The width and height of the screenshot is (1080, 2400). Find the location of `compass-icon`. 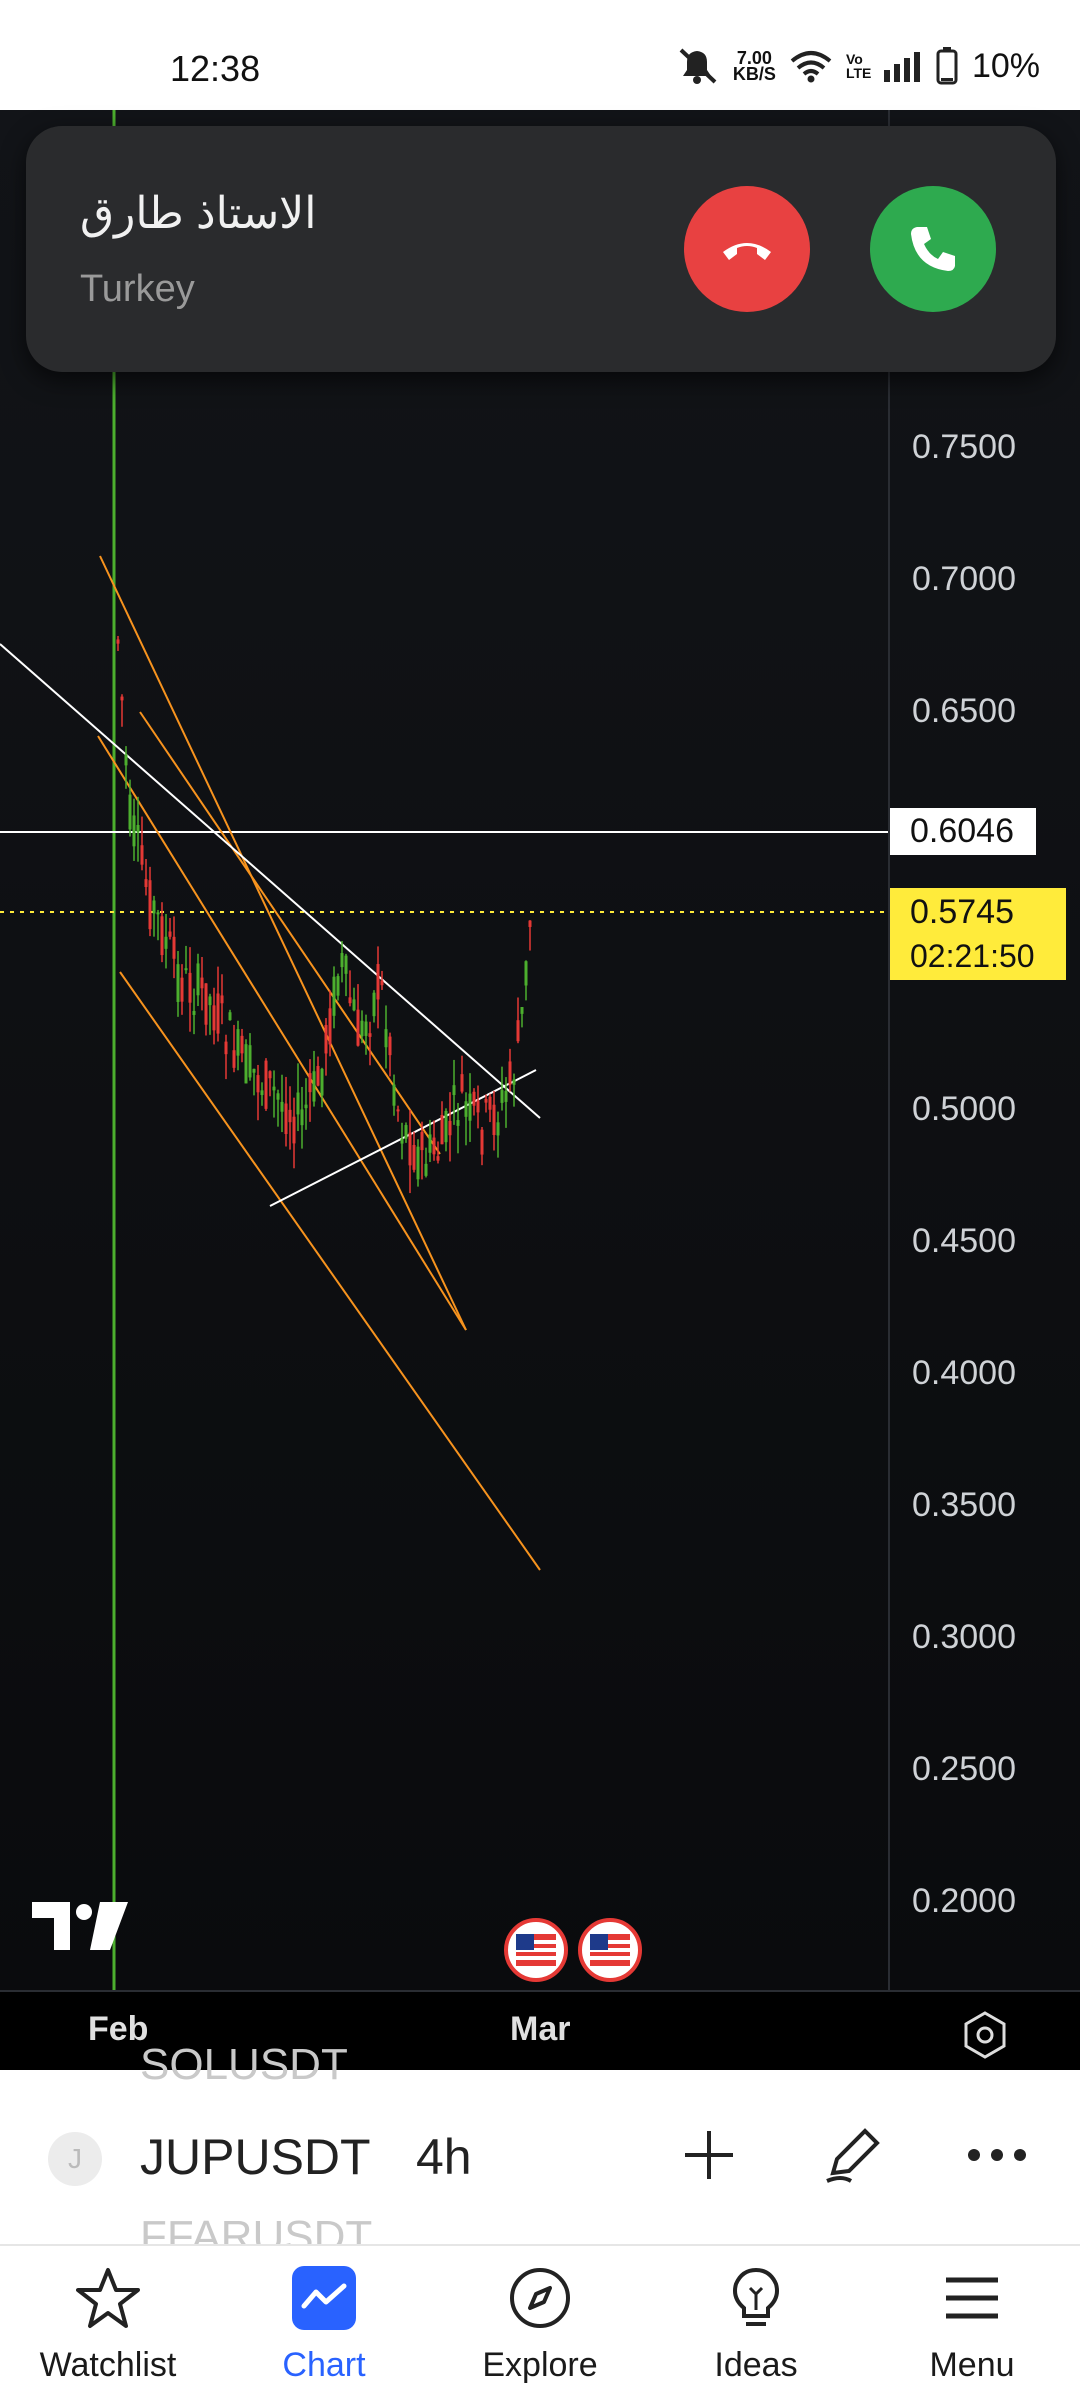

compass-icon is located at coordinates (540, 2298).